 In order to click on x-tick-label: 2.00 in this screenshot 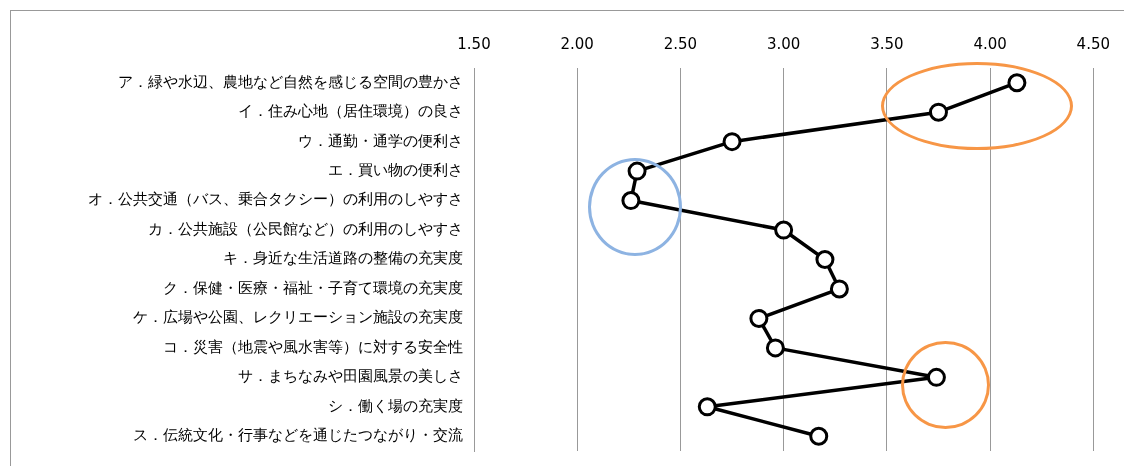, I will do `click(577, 43)`.